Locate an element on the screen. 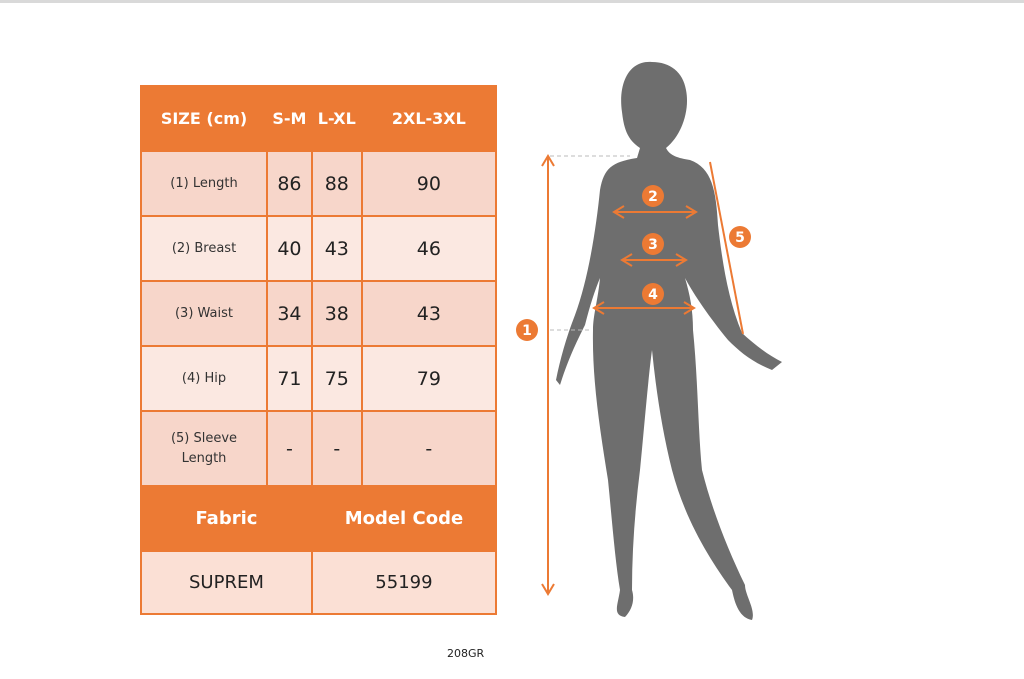 The width and height of the screenshot is (1024, 679). table-header-row: SIZE (cm) S-M L-XL 2XL-3XL is located at coordinates (319, 118).